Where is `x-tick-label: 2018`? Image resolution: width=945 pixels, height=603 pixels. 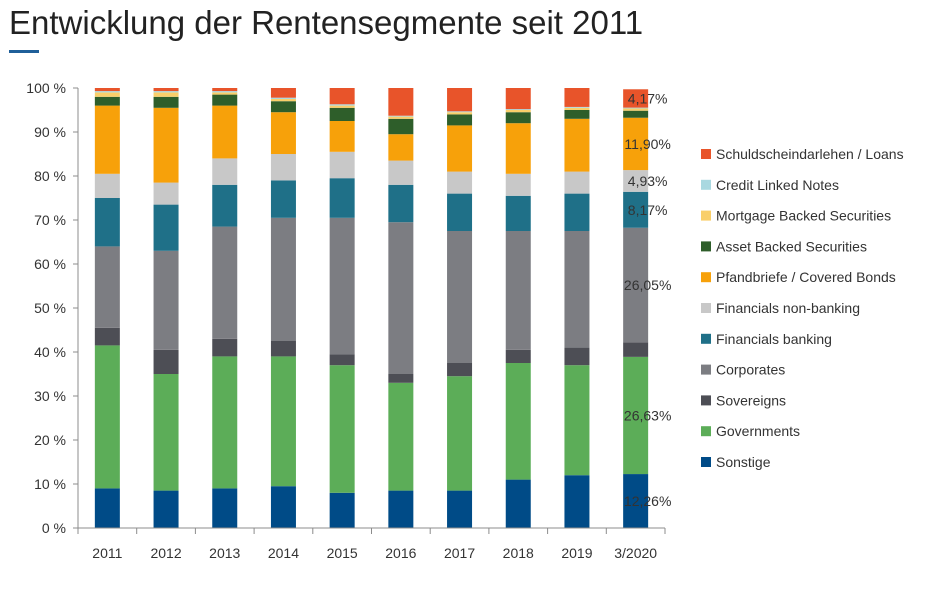 x-tick-label: 2018 is located at coordinates (518, 553).